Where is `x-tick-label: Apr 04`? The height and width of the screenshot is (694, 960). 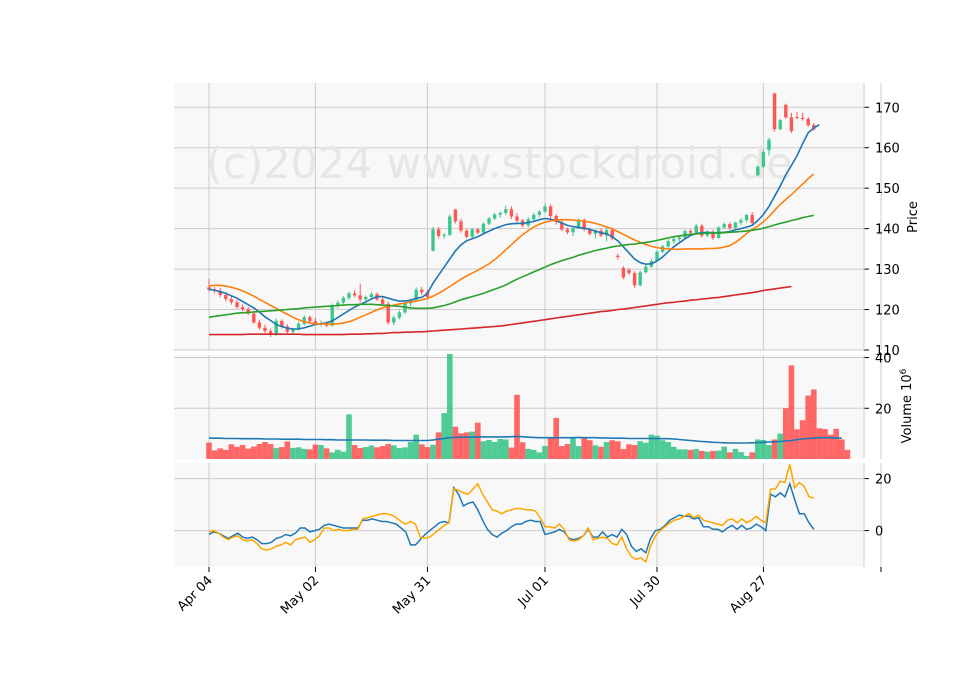 x-tick-label: Apr 04 is located at coordinates (195, 593).